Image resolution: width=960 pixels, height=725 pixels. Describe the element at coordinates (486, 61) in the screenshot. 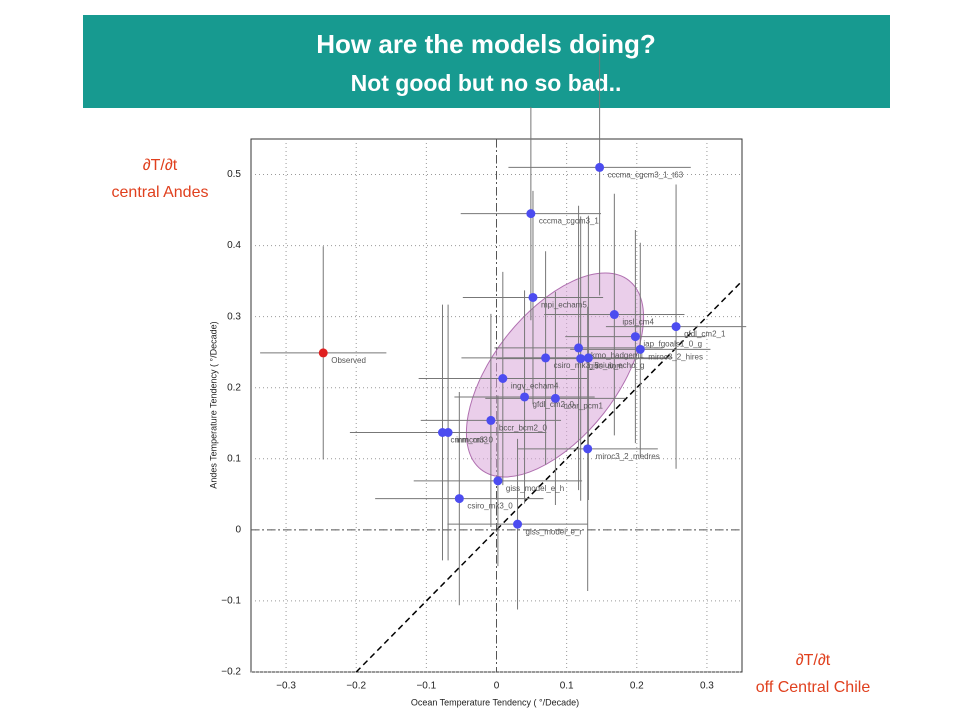

I see `title-banner` at that location.